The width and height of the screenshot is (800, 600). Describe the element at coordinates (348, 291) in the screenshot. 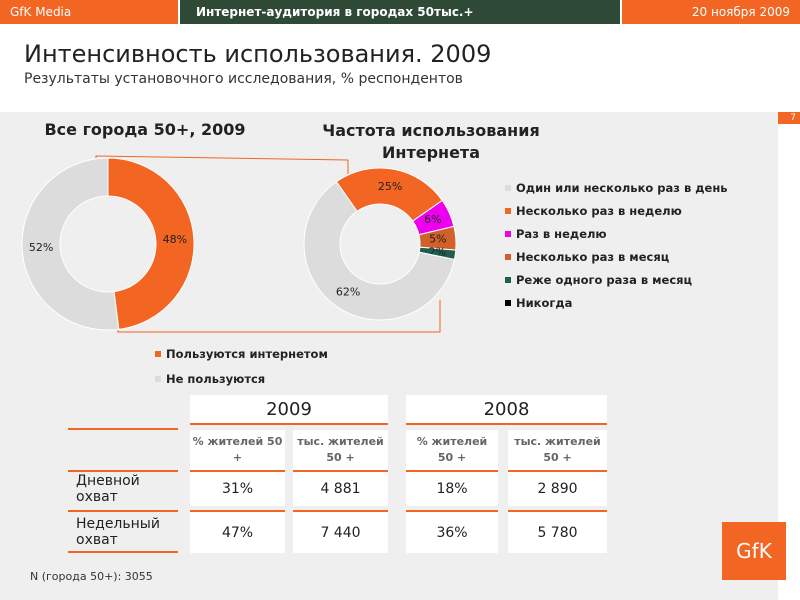

I see `data-label: 62%` at that location.